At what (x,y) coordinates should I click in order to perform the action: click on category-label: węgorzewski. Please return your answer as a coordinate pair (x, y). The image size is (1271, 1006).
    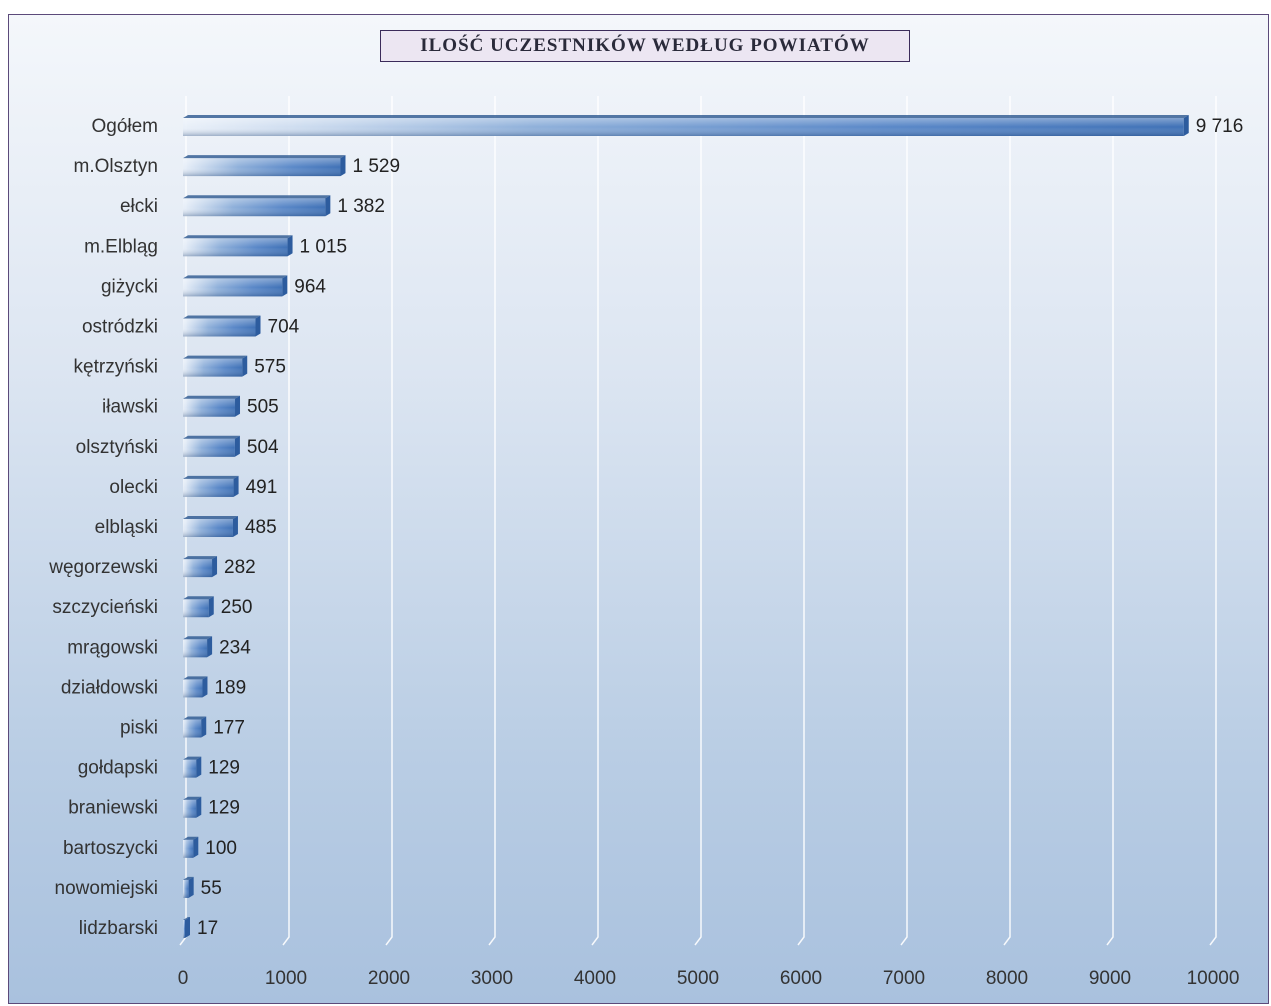
    Looking at the image, I should click on (103, 567).